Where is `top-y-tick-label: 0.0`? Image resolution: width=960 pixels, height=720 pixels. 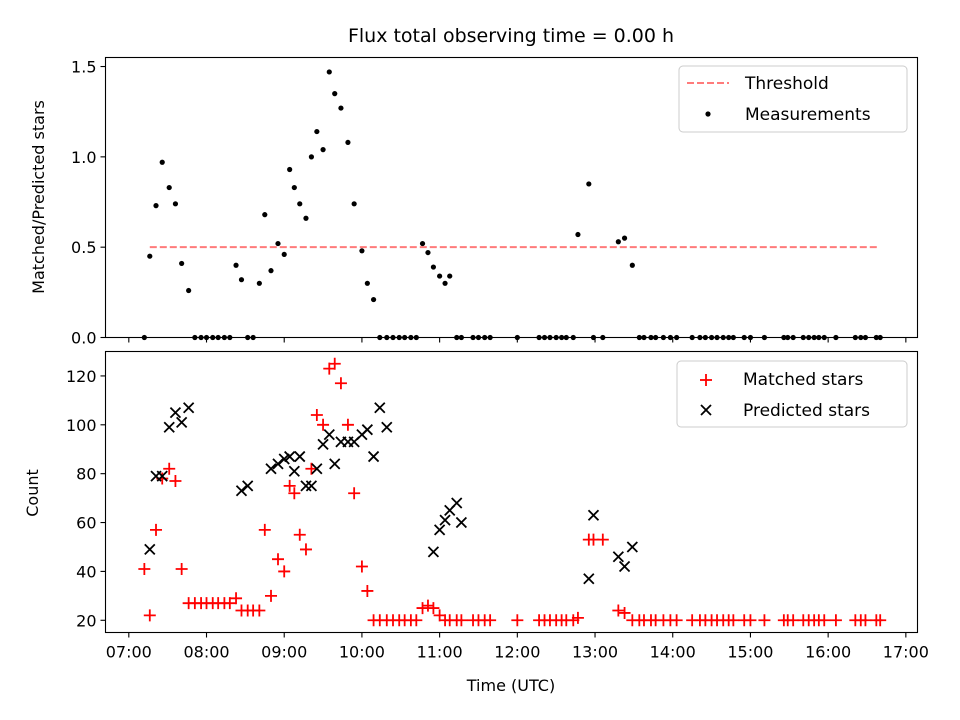
top-y-tick-label: 0.0 is located at coordinates (83, 338).